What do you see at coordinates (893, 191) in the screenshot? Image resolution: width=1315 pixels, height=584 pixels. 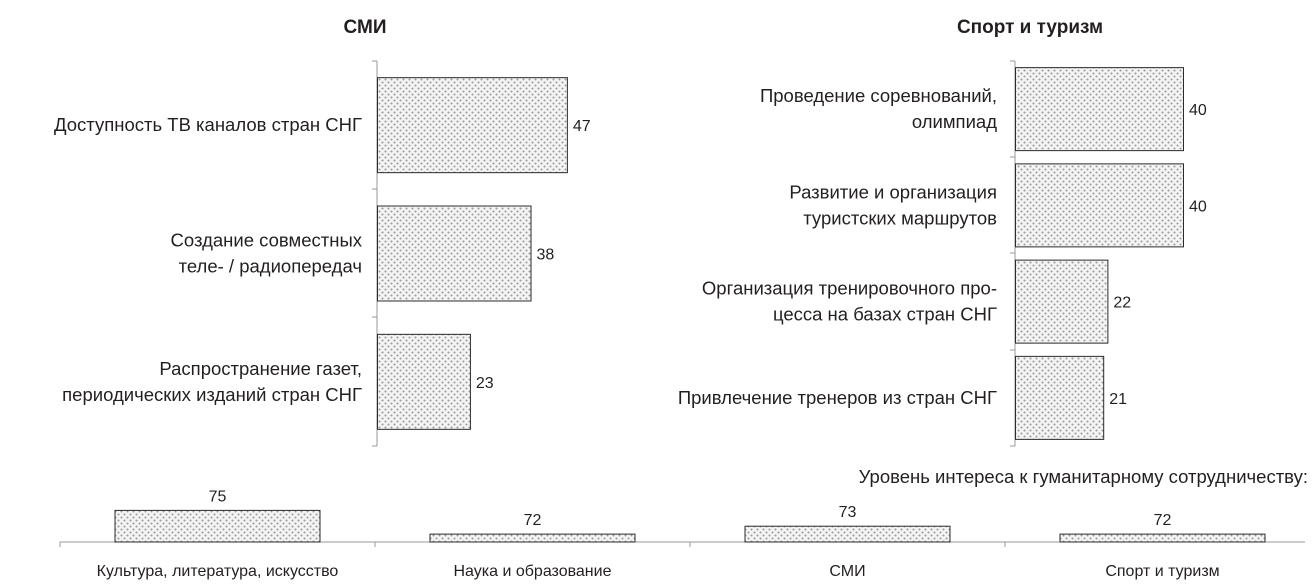 I see `category-label: Развитие и организация` at bounding box center [893, 191].